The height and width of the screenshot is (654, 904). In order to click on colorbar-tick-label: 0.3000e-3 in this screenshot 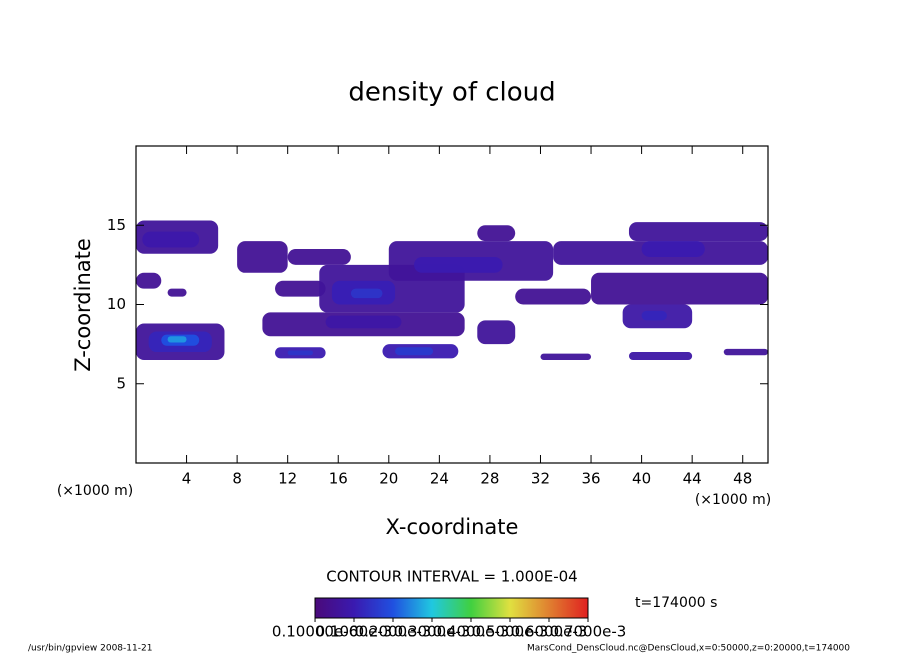, I will do `click(432, 632)`.